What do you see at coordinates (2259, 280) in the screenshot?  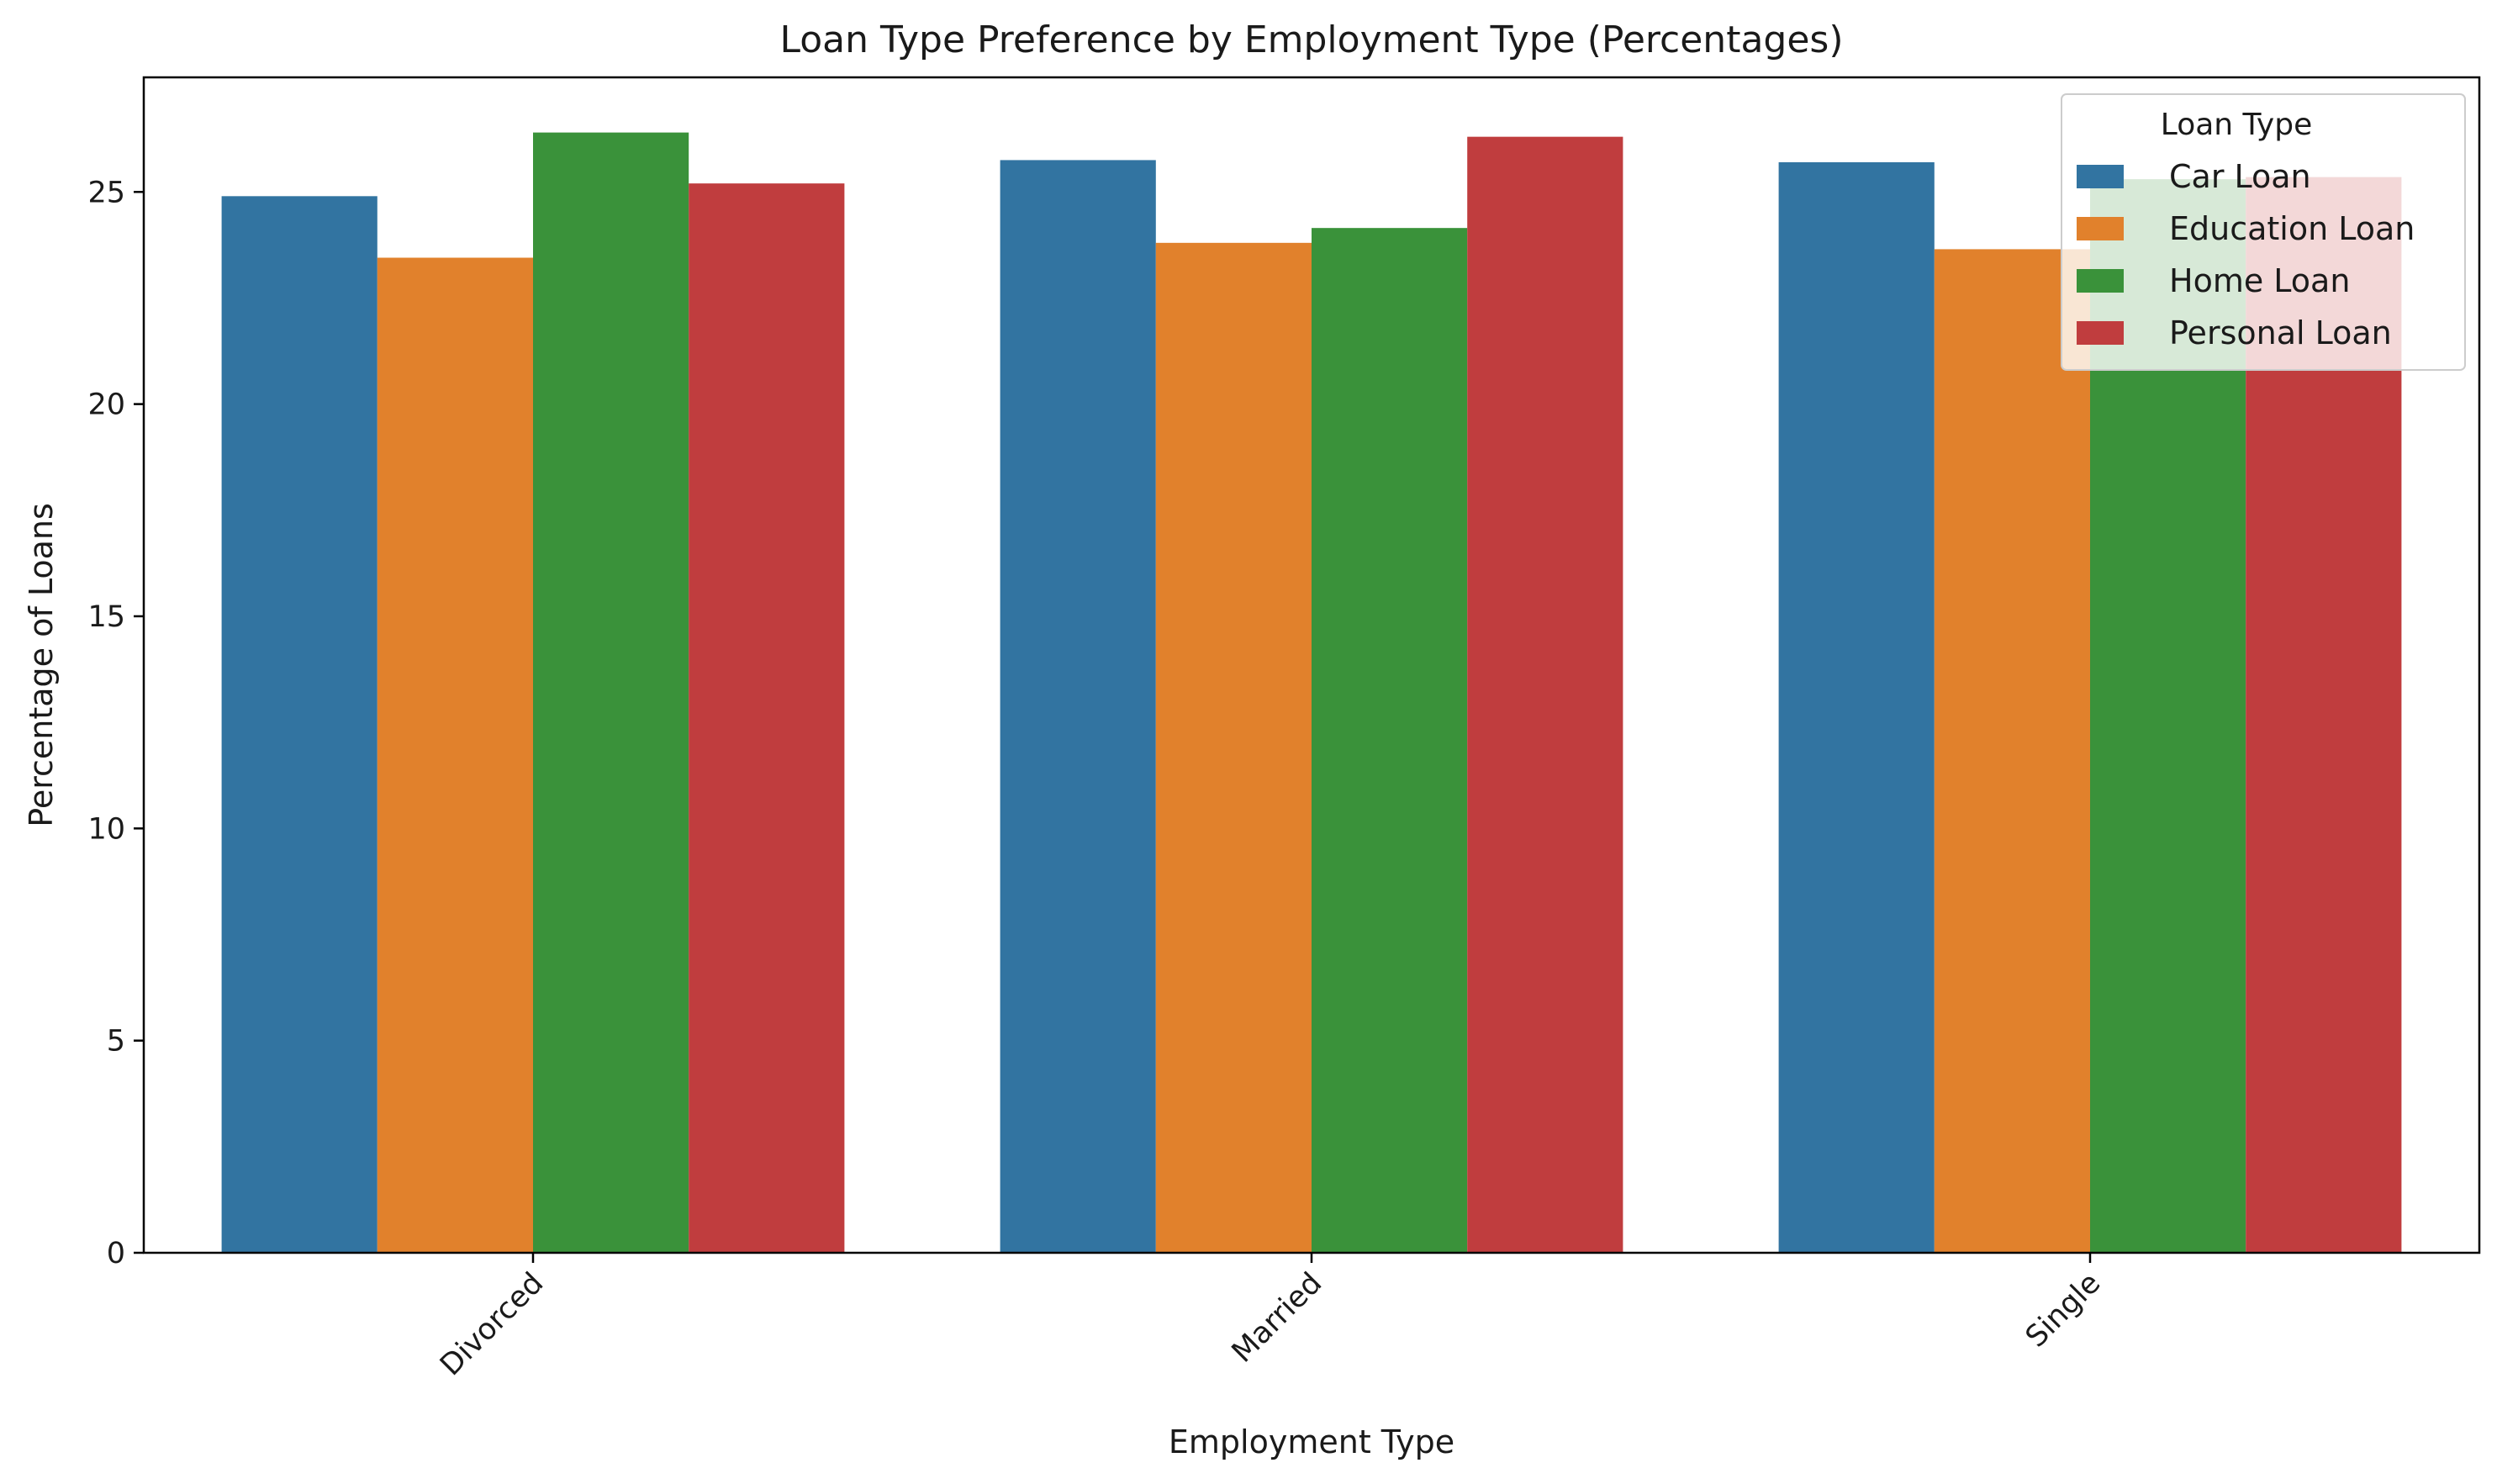 I see `legend-label: Home Loan` at bounding box center [2259, 280].